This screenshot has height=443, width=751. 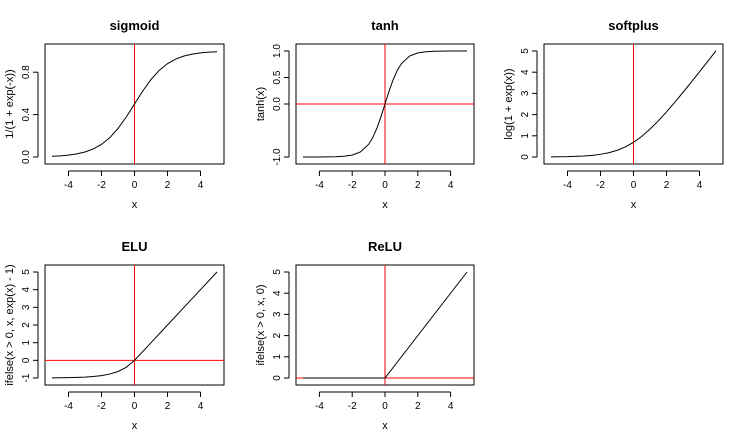 I want to click on chart-title: ELU, so click(x=135, y=246).